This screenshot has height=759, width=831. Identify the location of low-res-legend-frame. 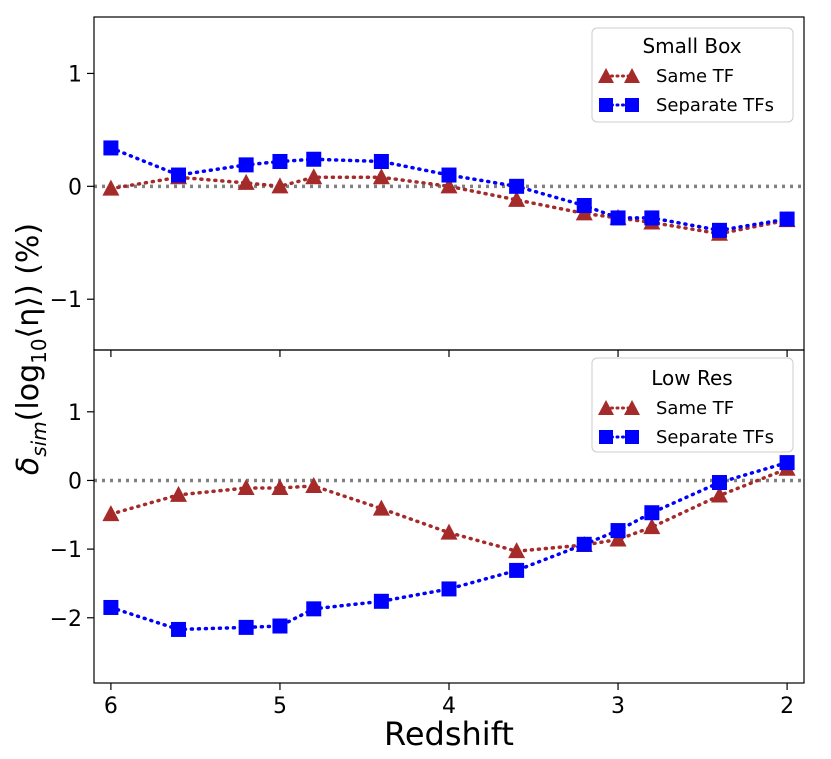
(692, 405).